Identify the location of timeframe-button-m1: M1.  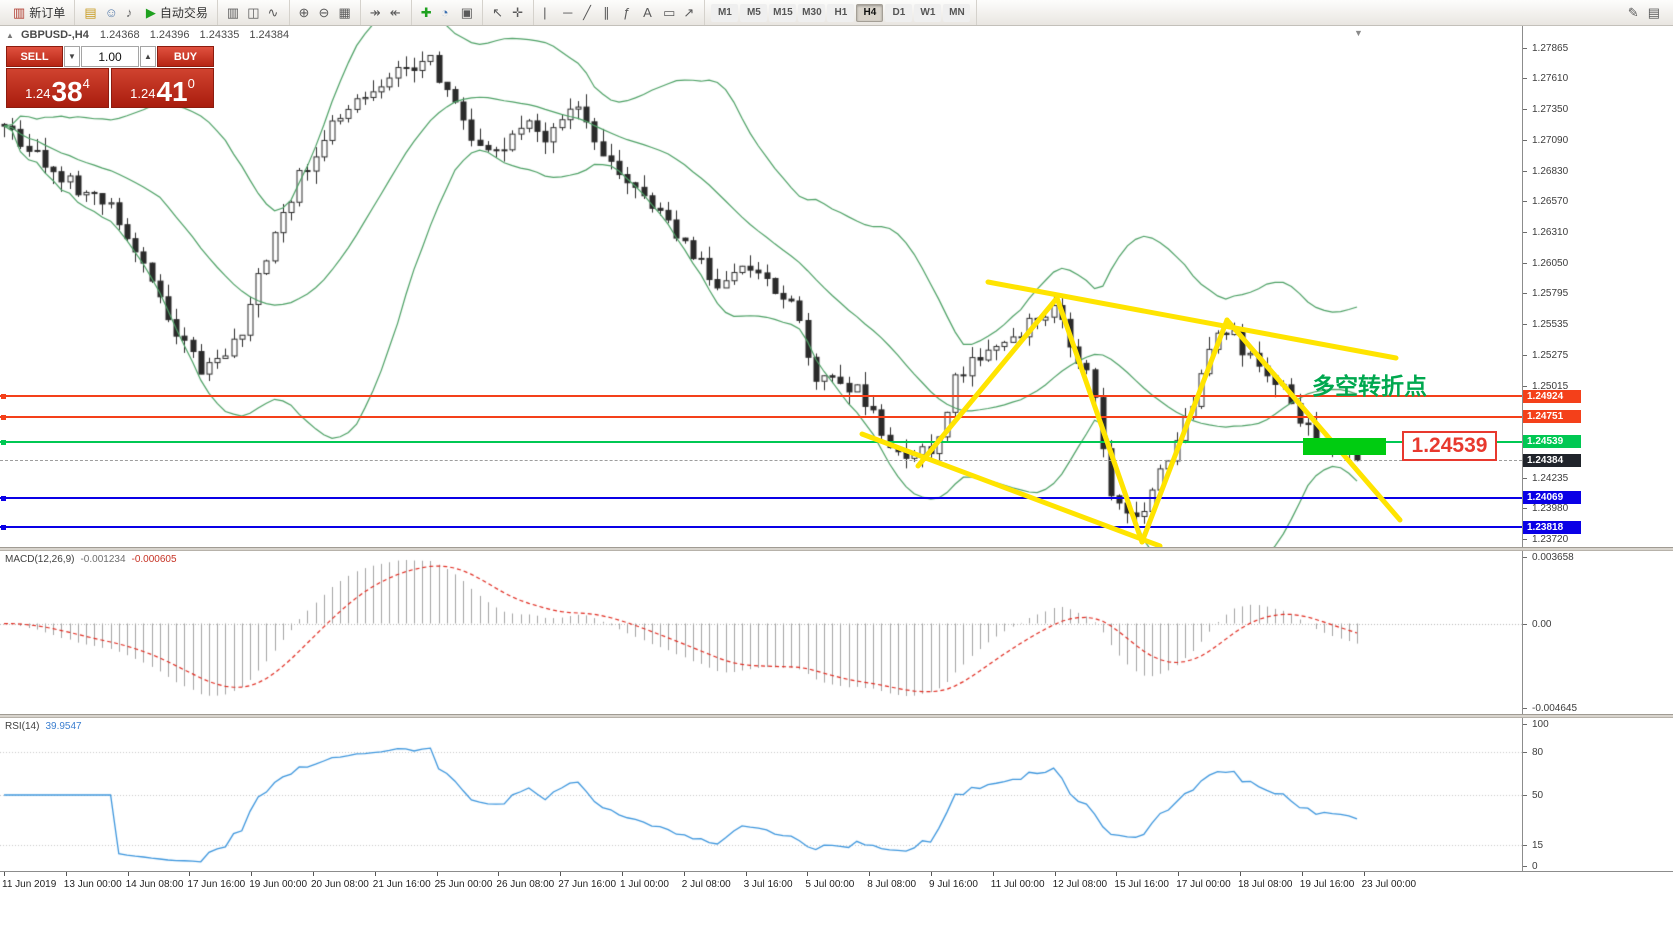
(725, 12).